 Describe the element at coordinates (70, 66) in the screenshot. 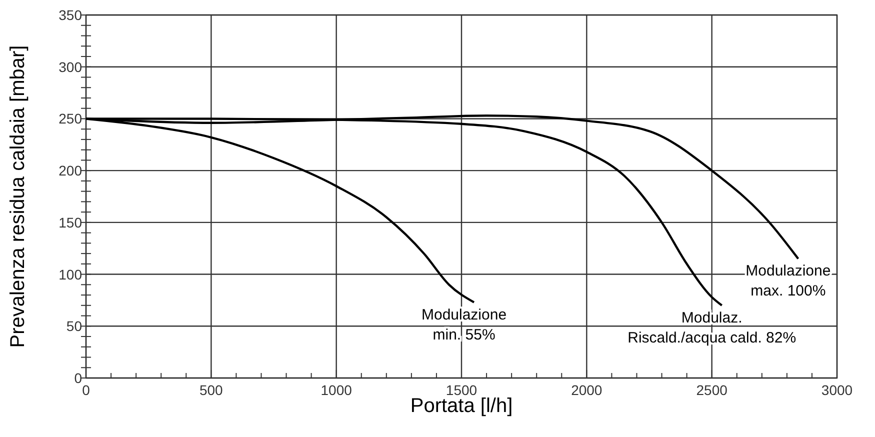

I see `y-tick-label: 300` at that location.